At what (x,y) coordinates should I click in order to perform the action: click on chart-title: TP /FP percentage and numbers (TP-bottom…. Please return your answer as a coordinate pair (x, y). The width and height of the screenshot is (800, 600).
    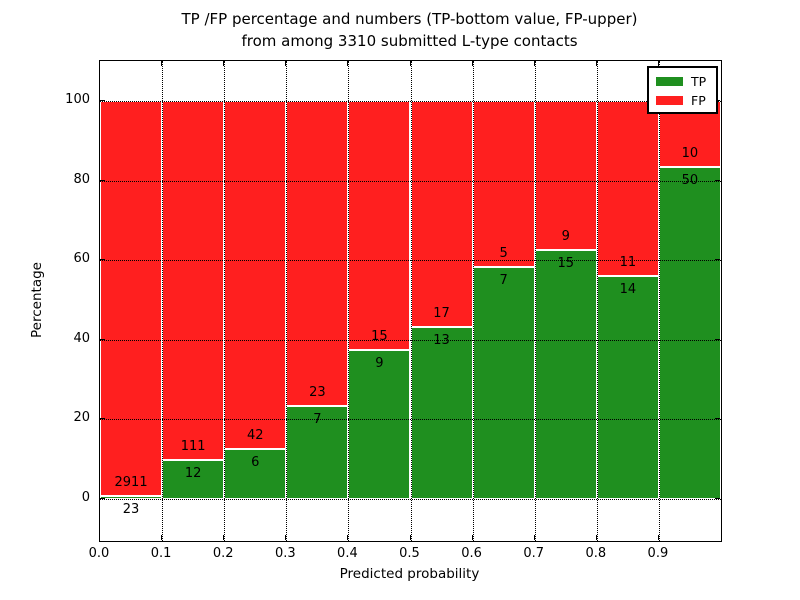
    Looking at the image, I should click on (409, 30).